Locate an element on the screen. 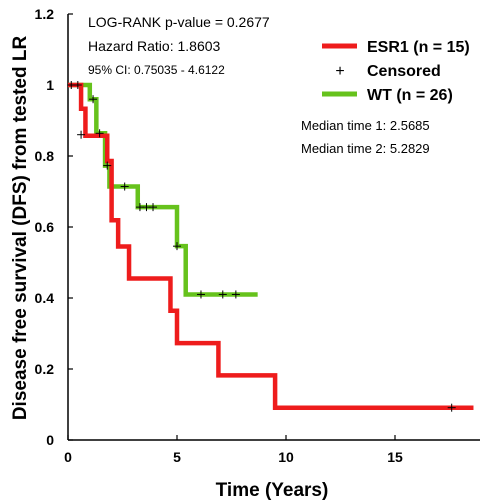 The height and width of the screenshot is (502, 488). y-tick-label: 0.8 is located at coordinates (45, 156).